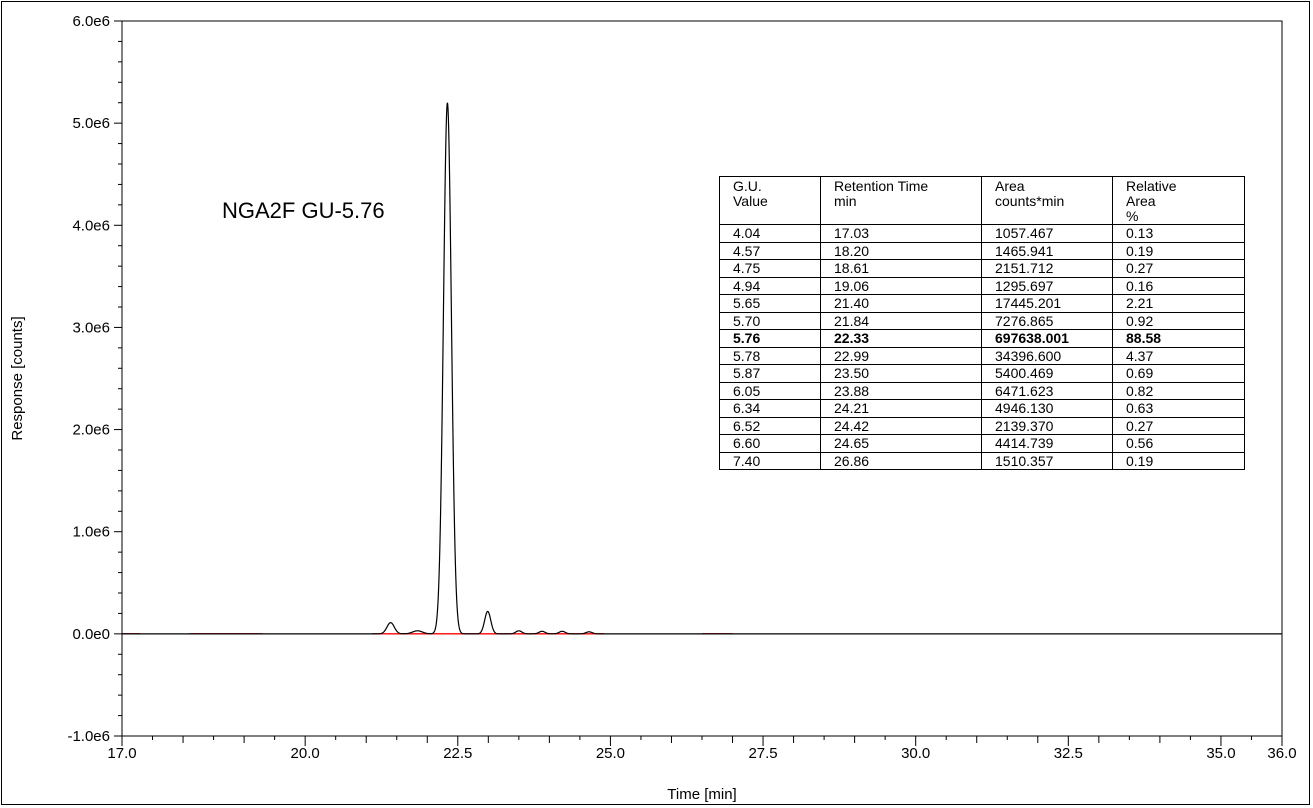 Image resolution: width=1313 pixels, height=808 pixels. What do you see at coordinates (1068, 753) in the screenshot?
I see `x-tick-label: 32.5` at bounding box center [1068, 753].